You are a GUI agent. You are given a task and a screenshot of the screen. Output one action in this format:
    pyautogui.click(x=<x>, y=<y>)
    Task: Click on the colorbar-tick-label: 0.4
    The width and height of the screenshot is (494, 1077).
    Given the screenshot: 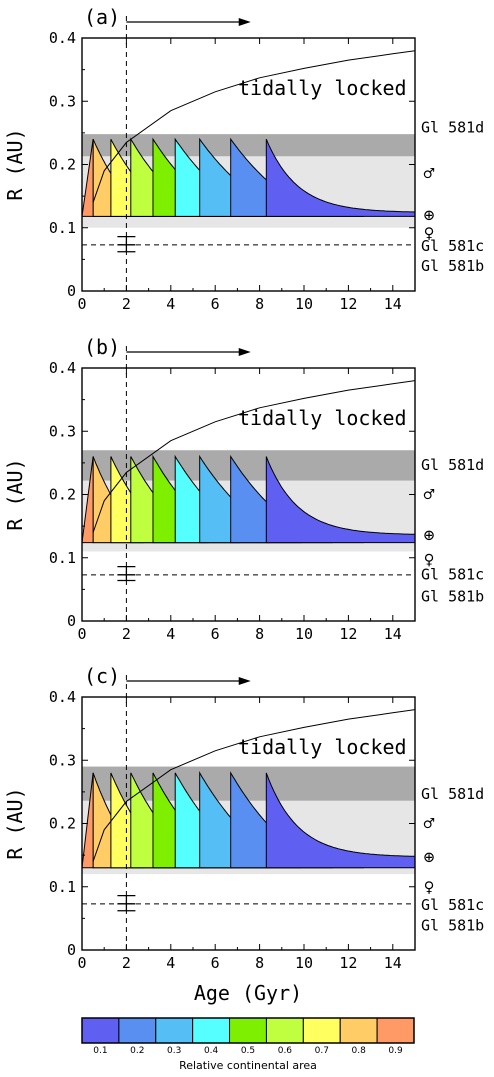 What is the action you would take?
    pyautogui.click(x=211, y=1051)
    